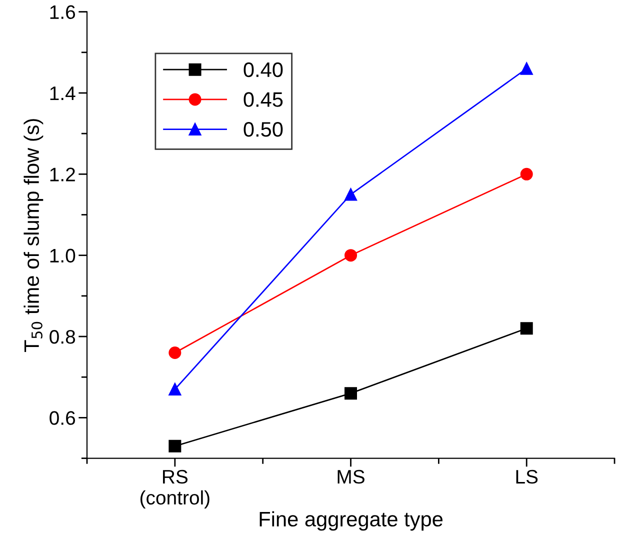  What do you see at coordinates (263, 70) in the screenshot?
I see `legend-label: 0.40` at bounding box center [263, 70].